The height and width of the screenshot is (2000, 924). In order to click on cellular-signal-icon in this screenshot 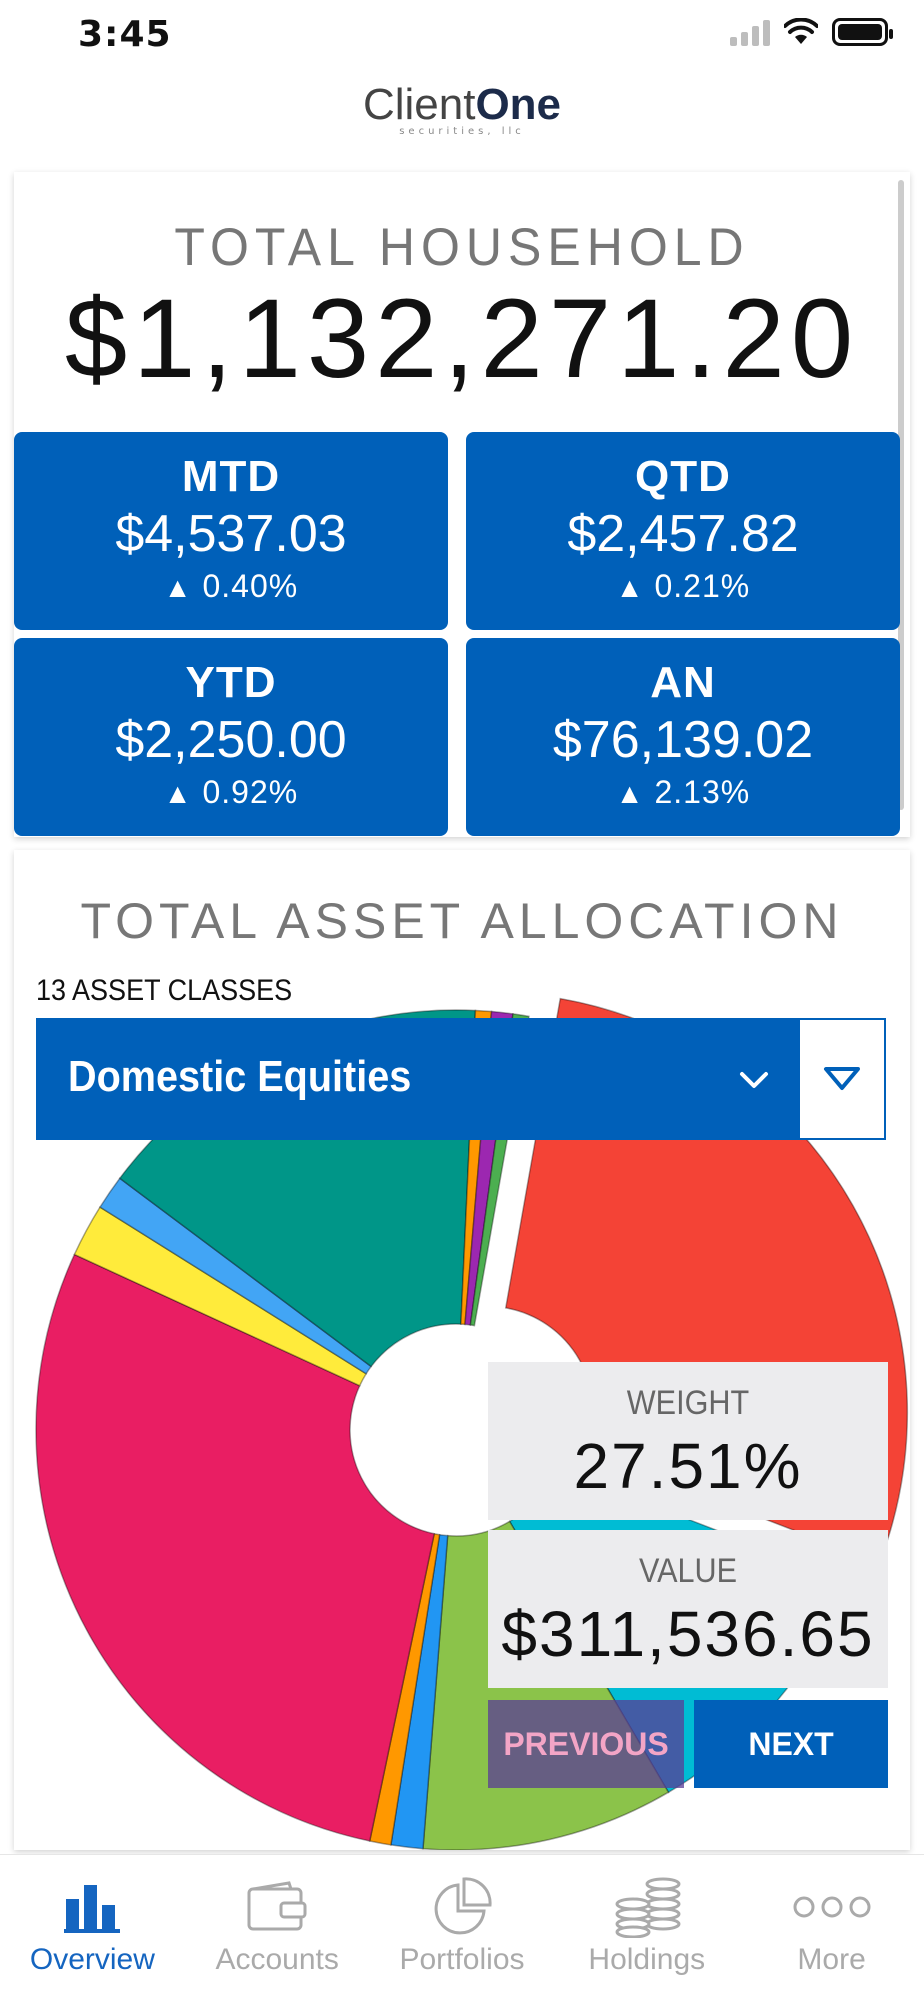, I will do `click(750, 32)`.